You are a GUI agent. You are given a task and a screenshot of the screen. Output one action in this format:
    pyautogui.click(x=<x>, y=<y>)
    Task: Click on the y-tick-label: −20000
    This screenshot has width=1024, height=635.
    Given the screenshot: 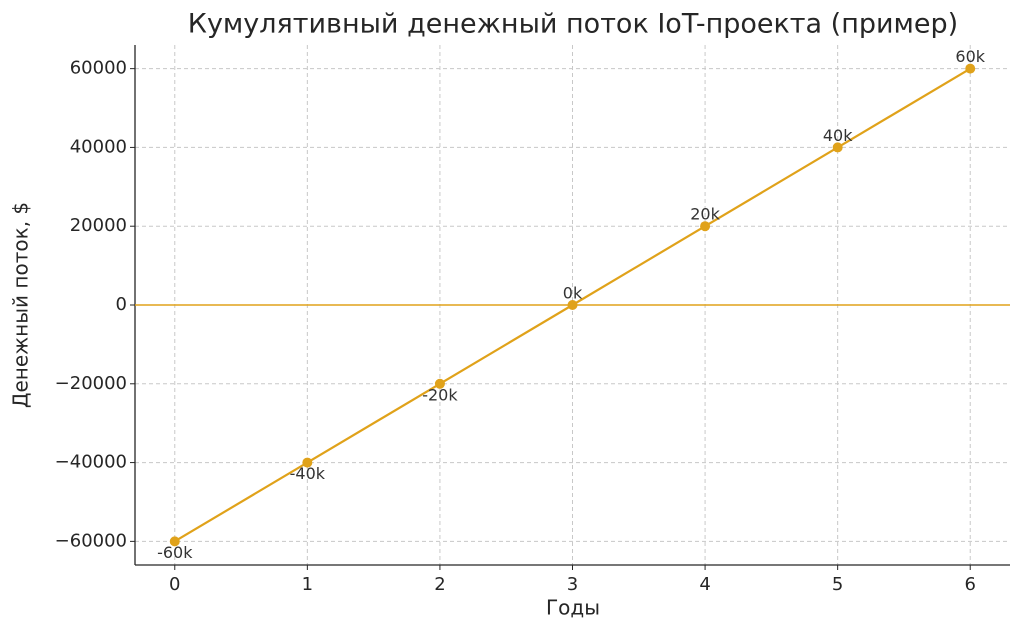 What is the action you would take?
    pyautogui.click(x=91, y=383)
    